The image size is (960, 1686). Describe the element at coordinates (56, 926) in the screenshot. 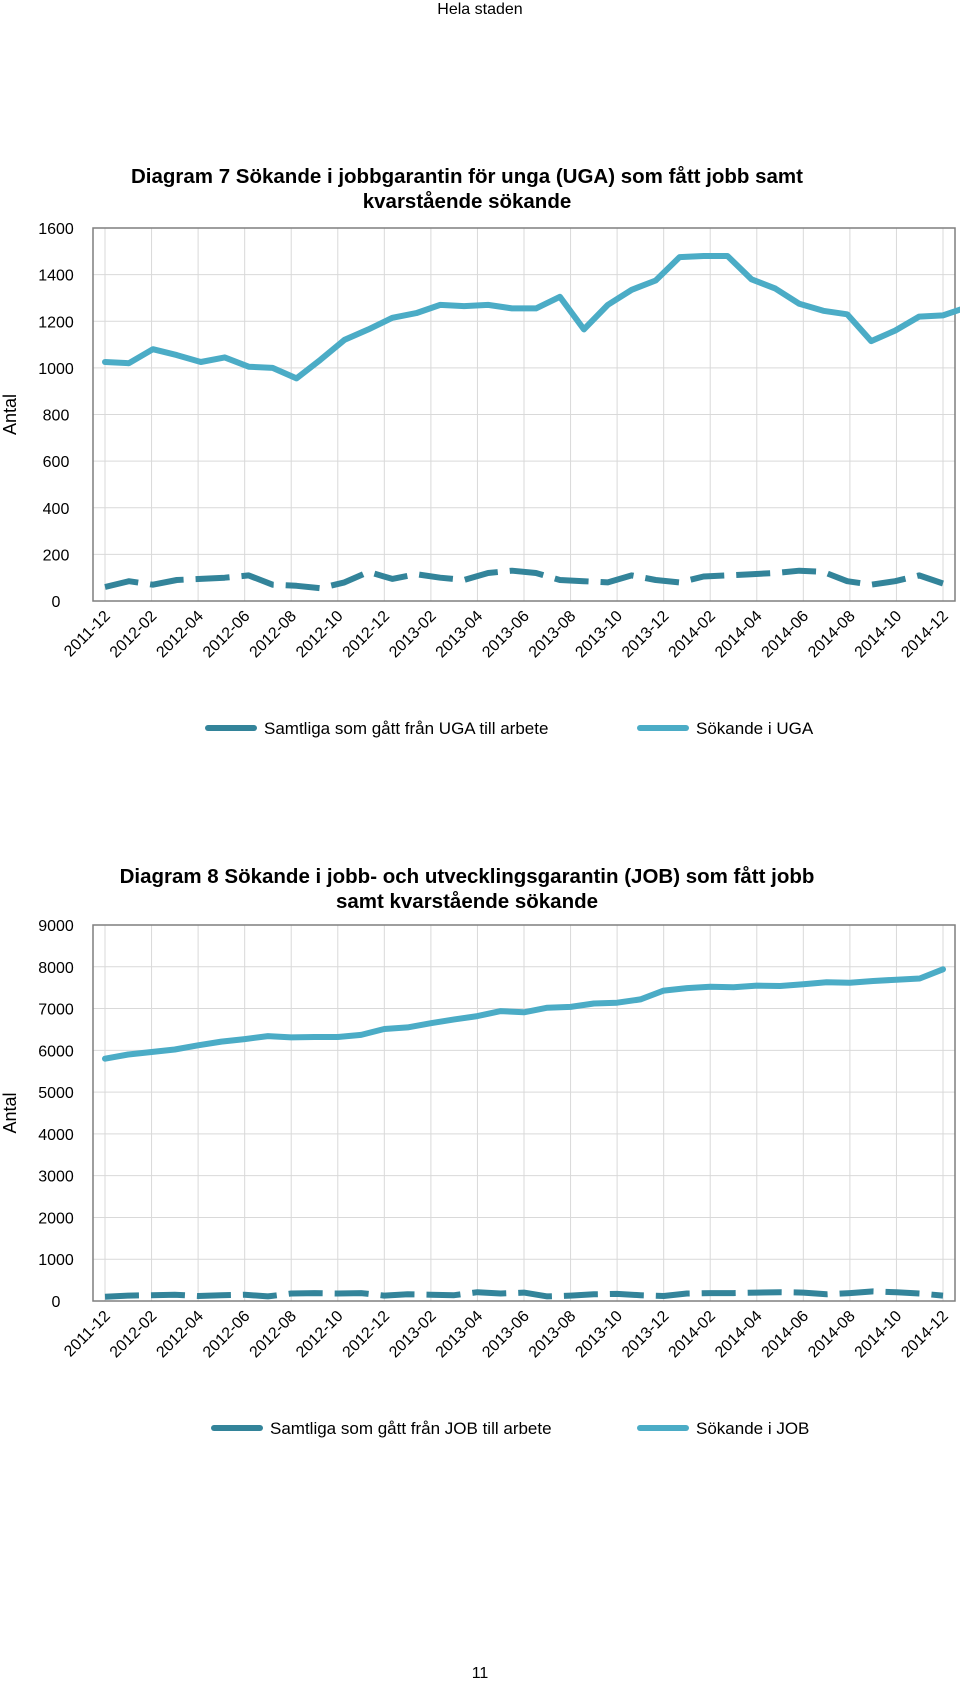

I see `y-tick-label: 9000` at that location.